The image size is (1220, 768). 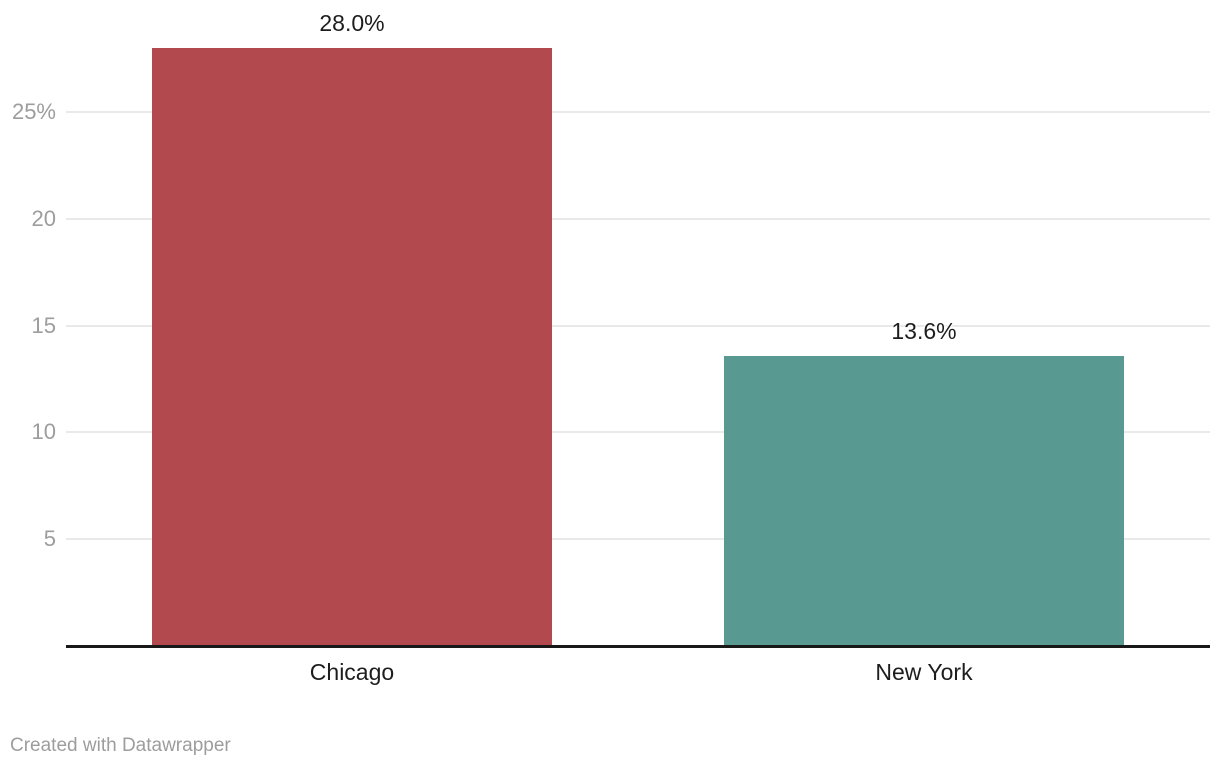 I want to click on category-label-new-york: New York, so click(x=924, y=672).